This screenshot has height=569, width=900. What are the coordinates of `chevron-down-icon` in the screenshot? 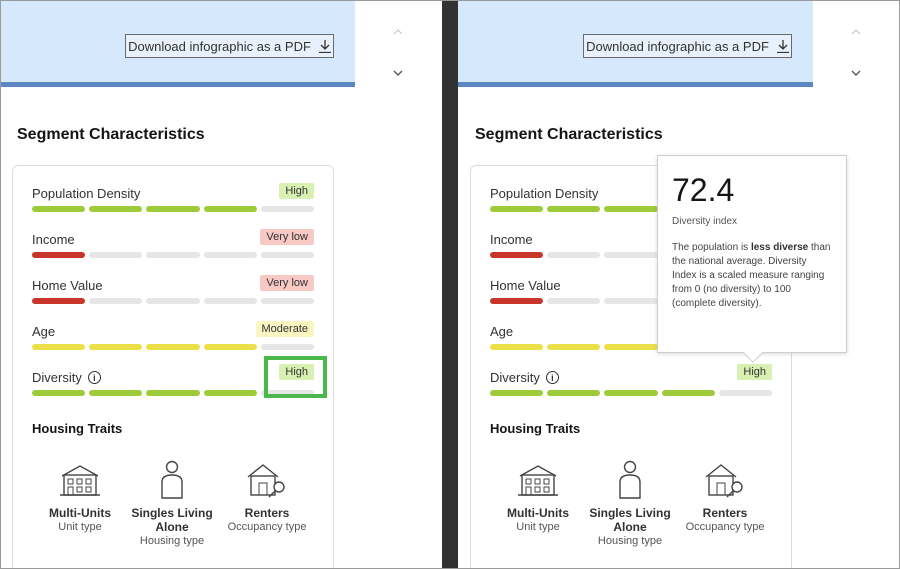 It's located at (856, 73).